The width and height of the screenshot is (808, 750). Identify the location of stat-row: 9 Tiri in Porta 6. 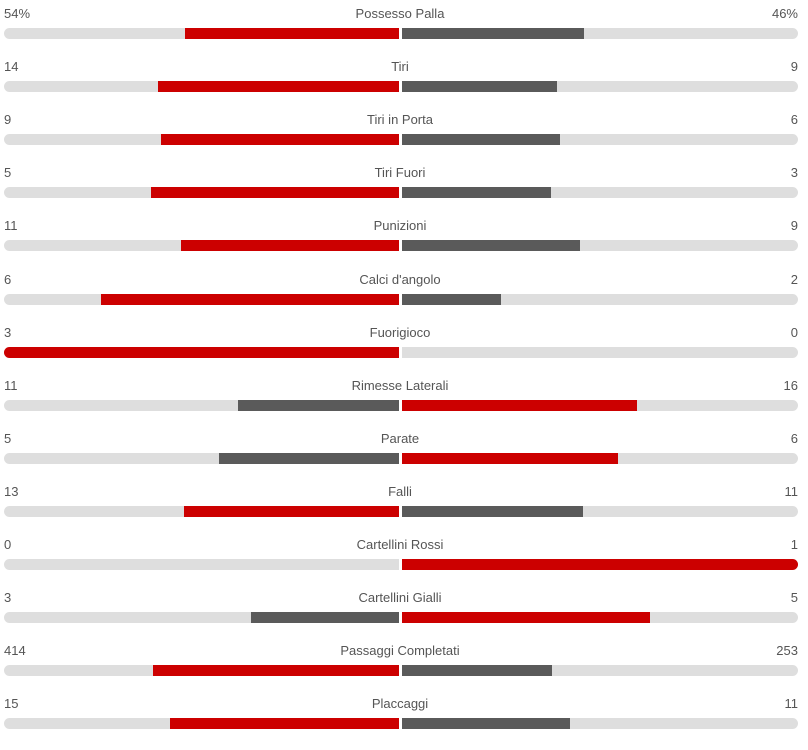
(404, 133).